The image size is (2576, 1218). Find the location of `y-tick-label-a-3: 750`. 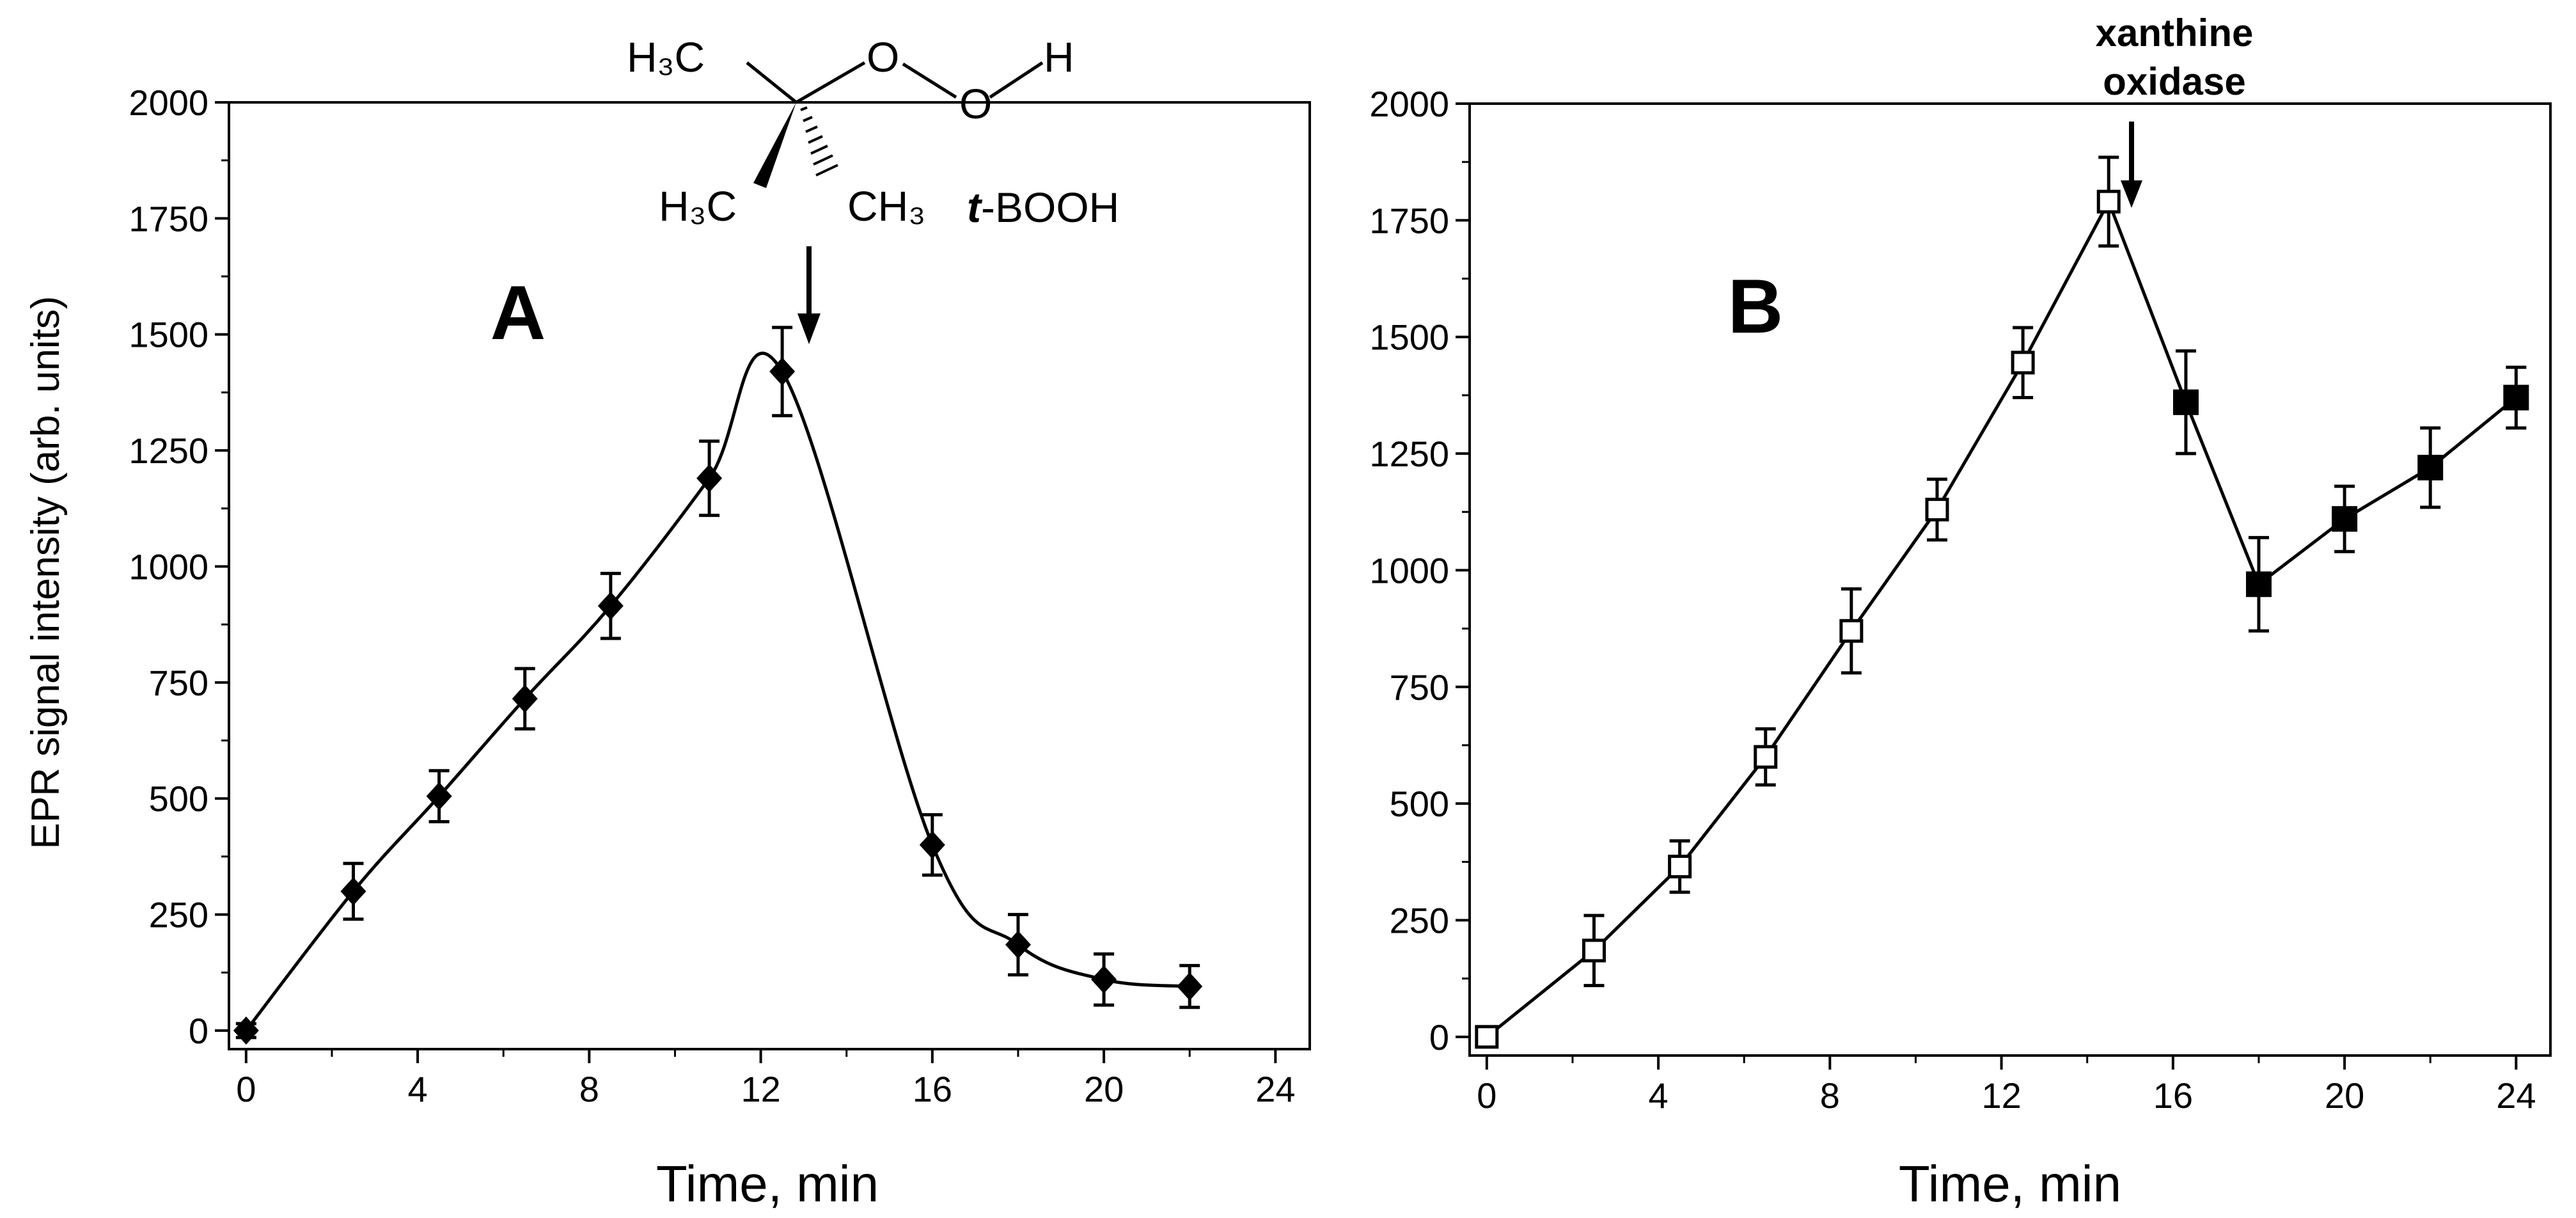

y-tick-label-a-3: 750 is located at coordinates (178, 683).